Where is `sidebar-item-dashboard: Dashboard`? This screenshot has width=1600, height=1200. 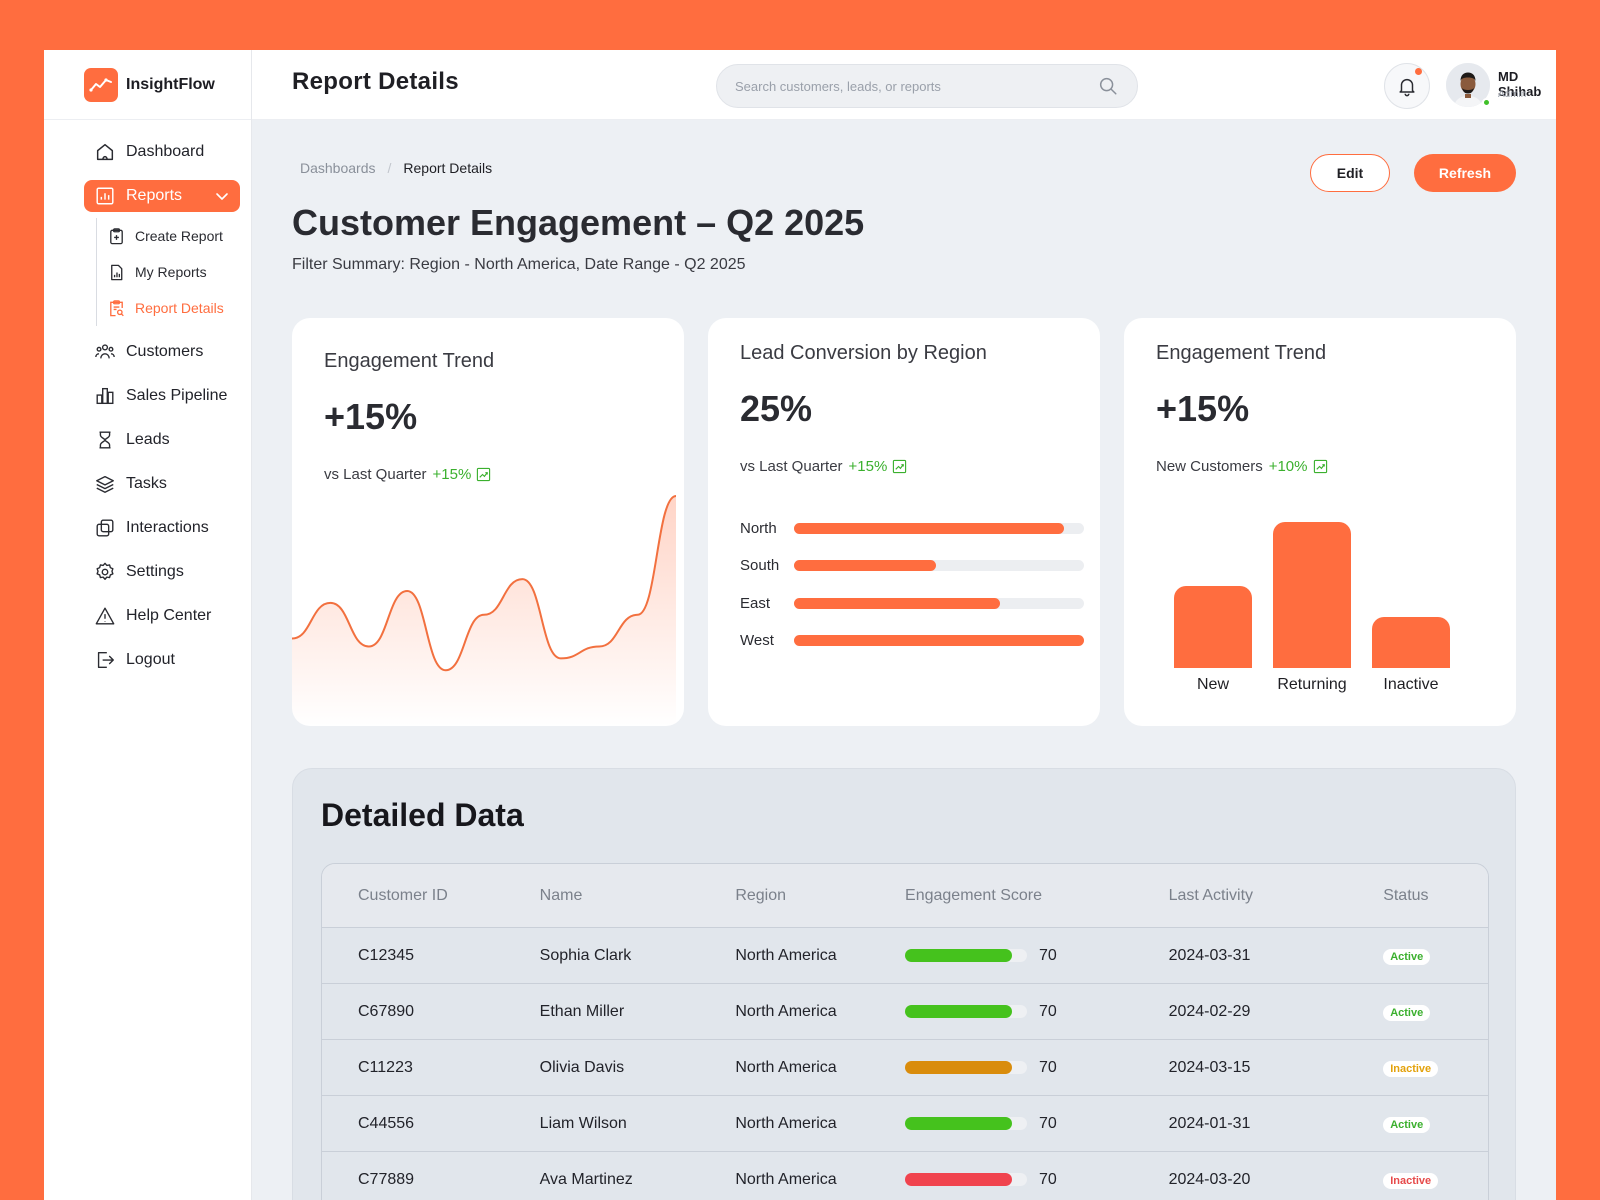
sidebar-item-dashboard: Dashboard is located at coordinates (162, 152).